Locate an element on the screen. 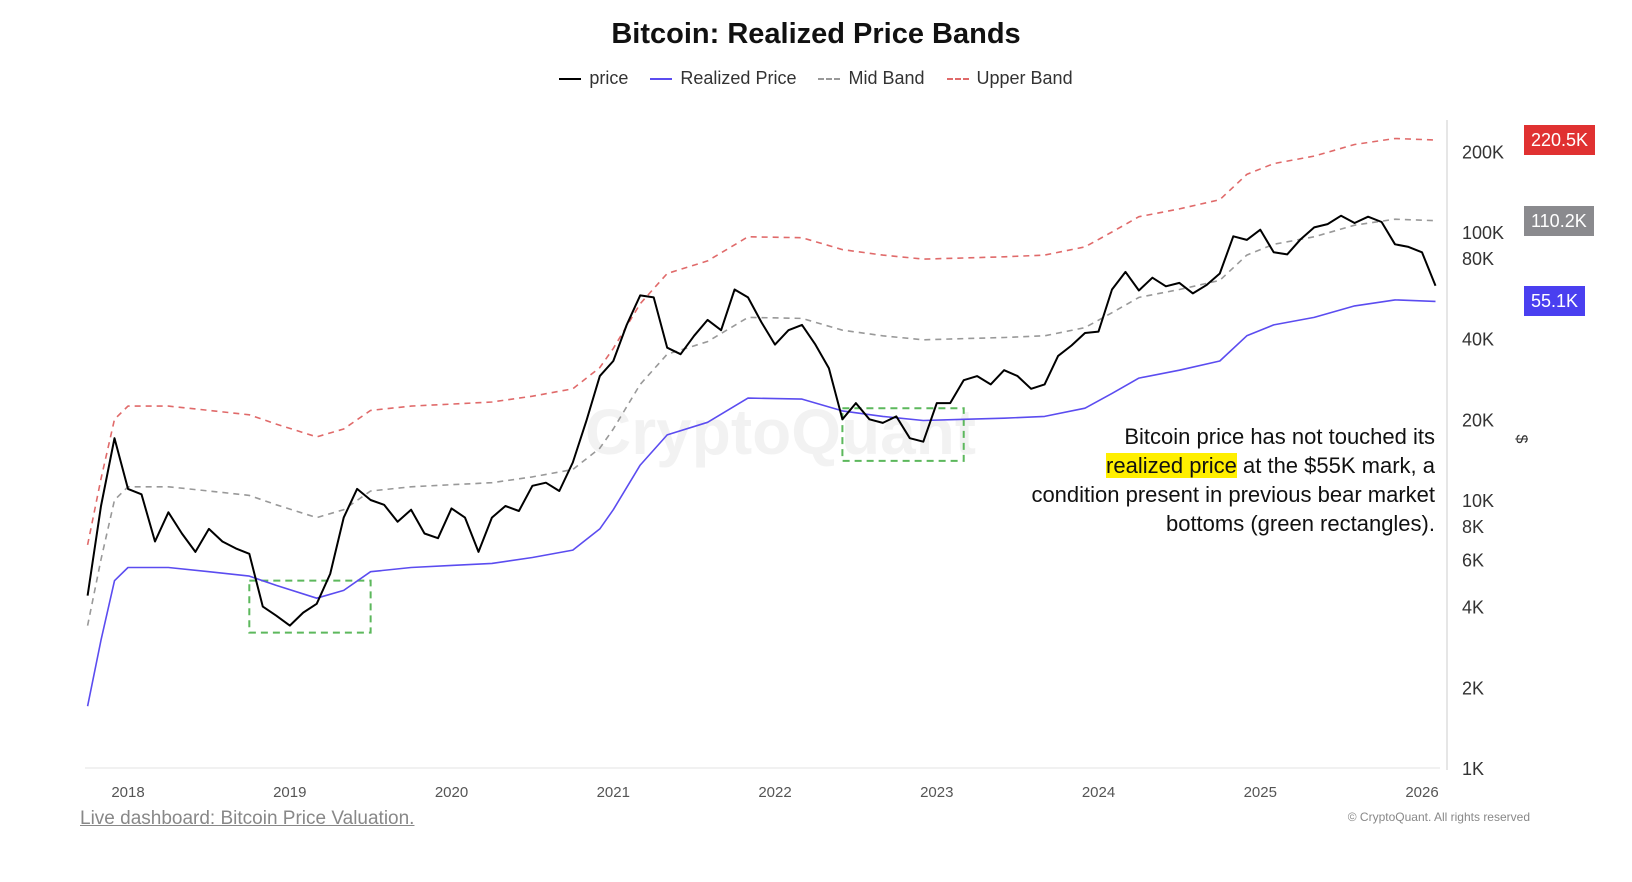 The height and width of the screenshot is (882, 1632). y-tick-label: 40K is located at coordinates (1478, 340).